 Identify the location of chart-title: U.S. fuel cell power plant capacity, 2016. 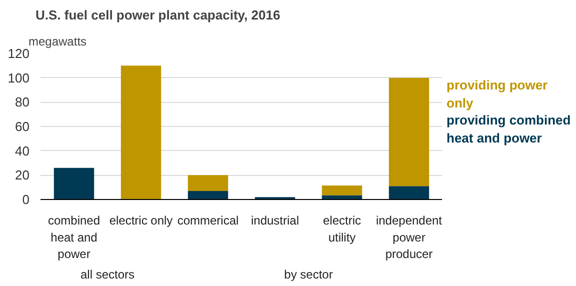
(158, 15).